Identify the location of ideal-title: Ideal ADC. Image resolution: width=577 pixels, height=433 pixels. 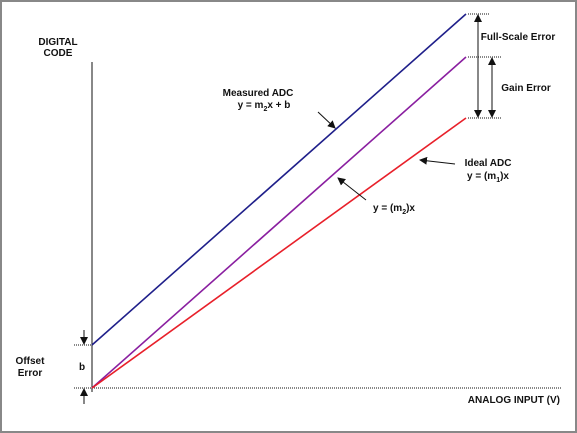
(488, 163).